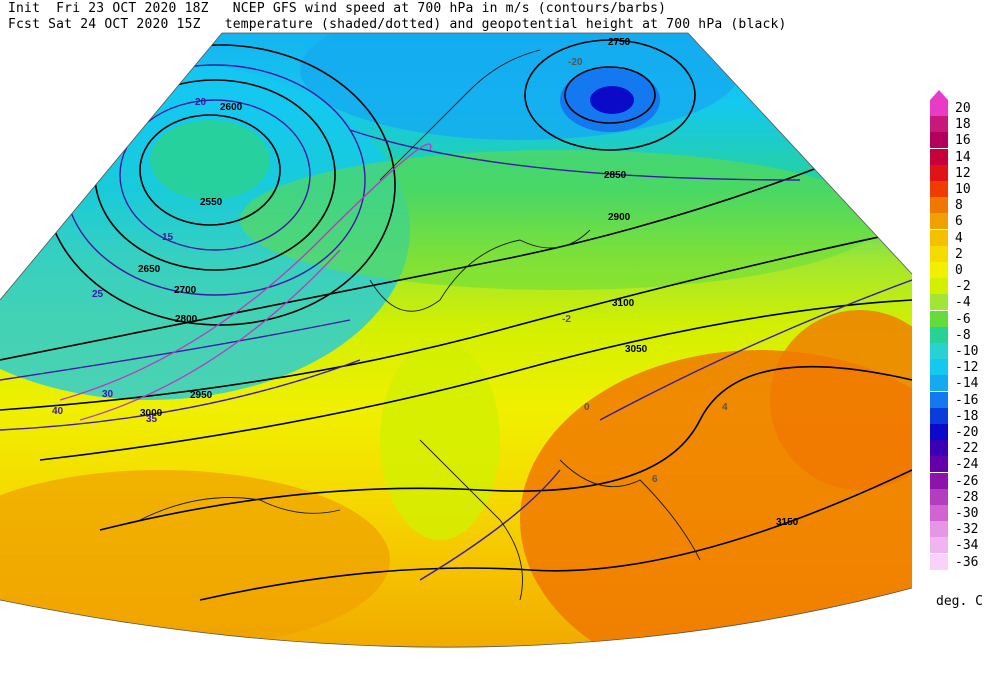 This screenshot has width=1000, height=680. What do you see at coordinates (960, 383) in the screenshot?
I see `legend-entry: -14` at bounding box center [960, 383].